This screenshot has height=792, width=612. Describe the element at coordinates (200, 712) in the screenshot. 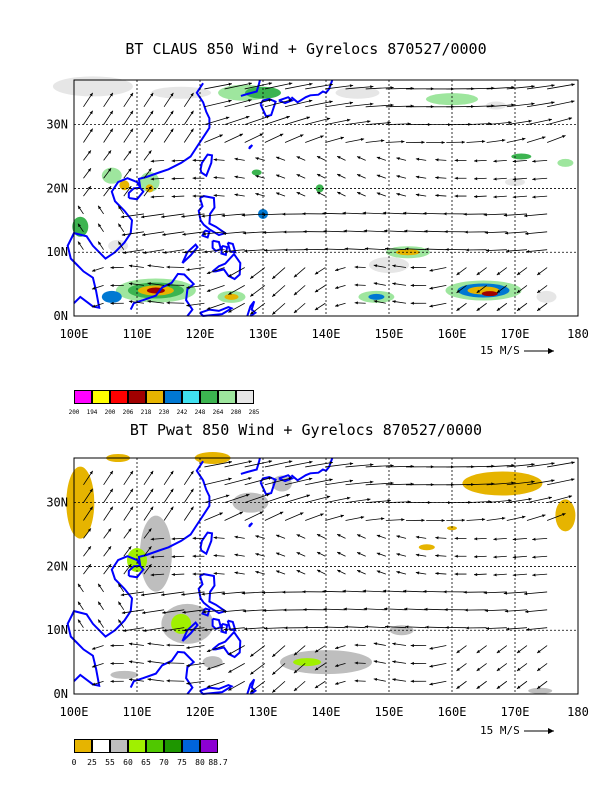

I see `lon-tick-label: 120E` at that location.